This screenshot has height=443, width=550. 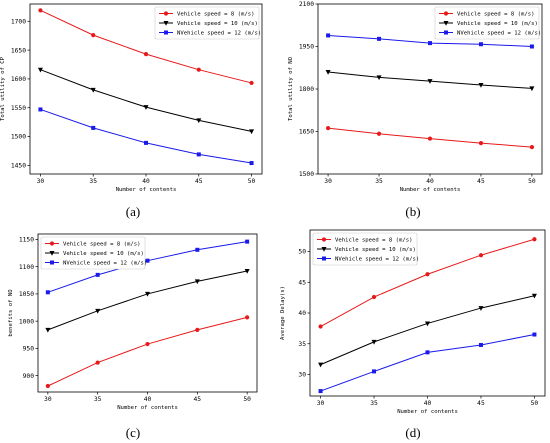 What do you see at coordinates (283, 313) in the screenshot?
I see `y-axis-label: Average Delay(s)` at bounding box center [283, 313].